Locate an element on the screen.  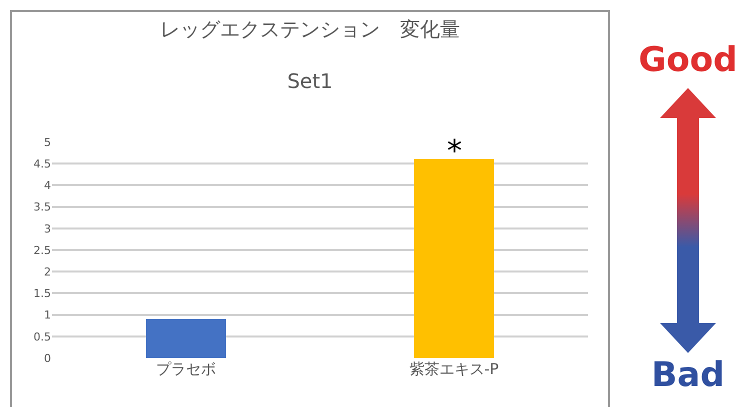
y-tick-label: 0 is located at coordinates (47, 358).